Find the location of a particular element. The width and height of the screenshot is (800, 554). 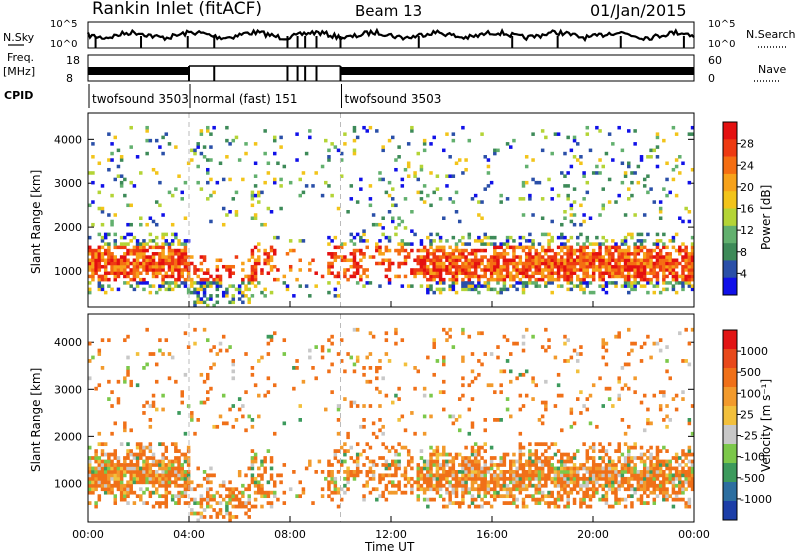

date-label: 01/Jan/2015 is located at coordinates (638, 10).